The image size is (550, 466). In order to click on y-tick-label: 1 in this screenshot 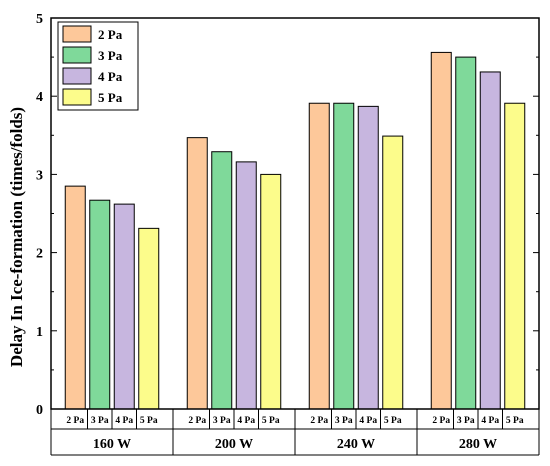, I will do `click(39, 332)`.